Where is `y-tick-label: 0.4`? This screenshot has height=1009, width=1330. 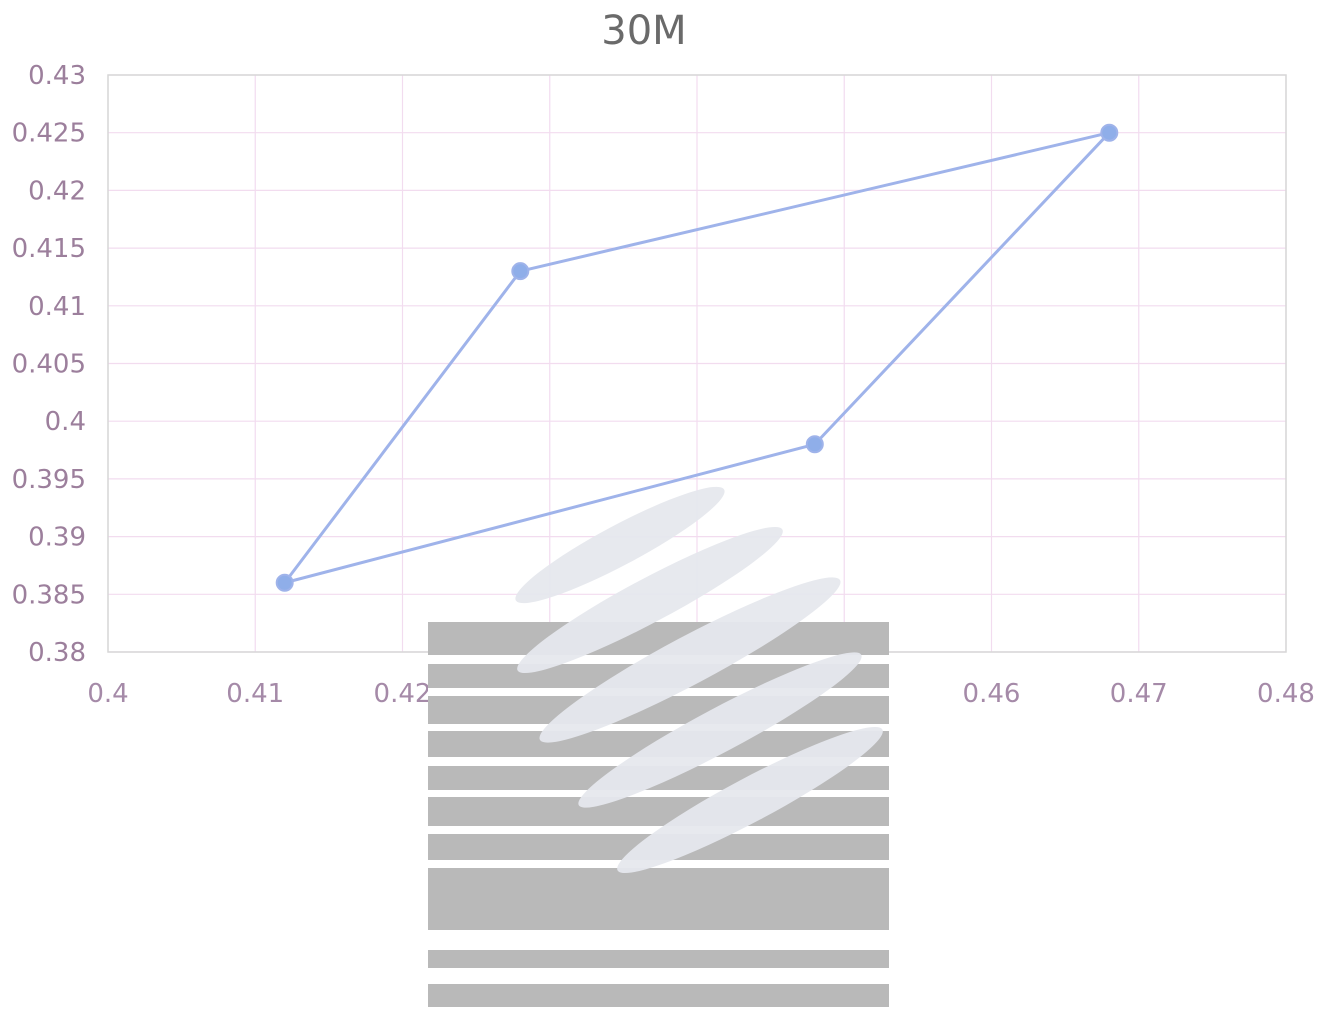
y-tick-label: 0.4 is located at coordinates (65, 422).